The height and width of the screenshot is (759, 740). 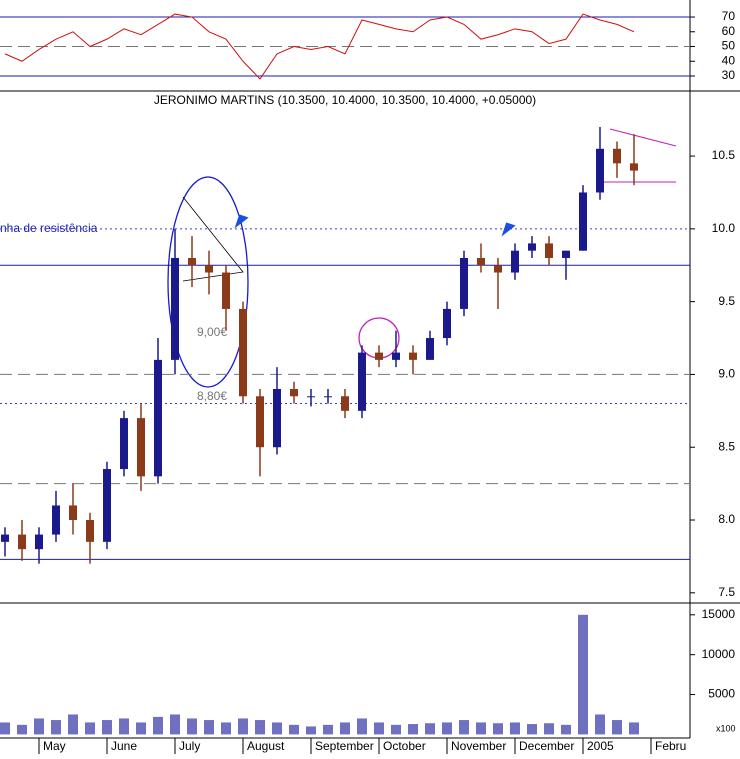 I want to click on x-tick-label: September, so click(x=344, y=746).